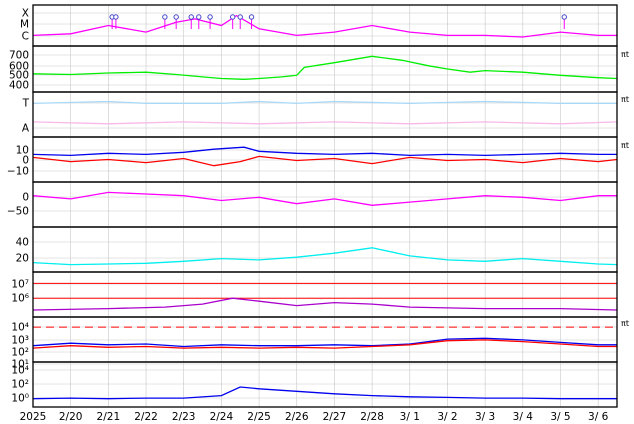  I want to click on y-tick-label: 40, so click(22, 243).